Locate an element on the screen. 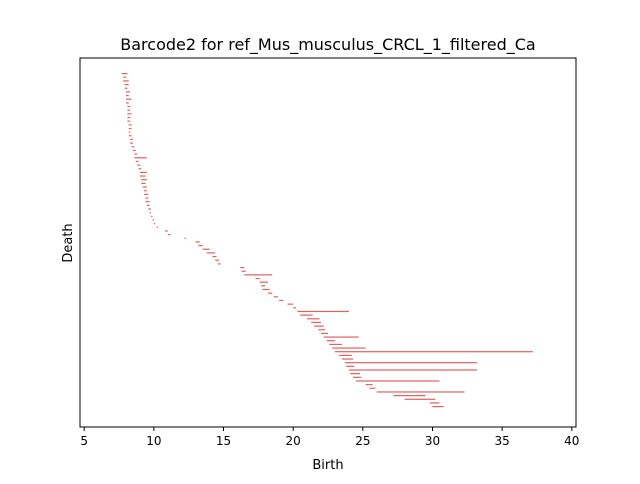  x-tick-label: 35 is located at coordinates (502, 441).